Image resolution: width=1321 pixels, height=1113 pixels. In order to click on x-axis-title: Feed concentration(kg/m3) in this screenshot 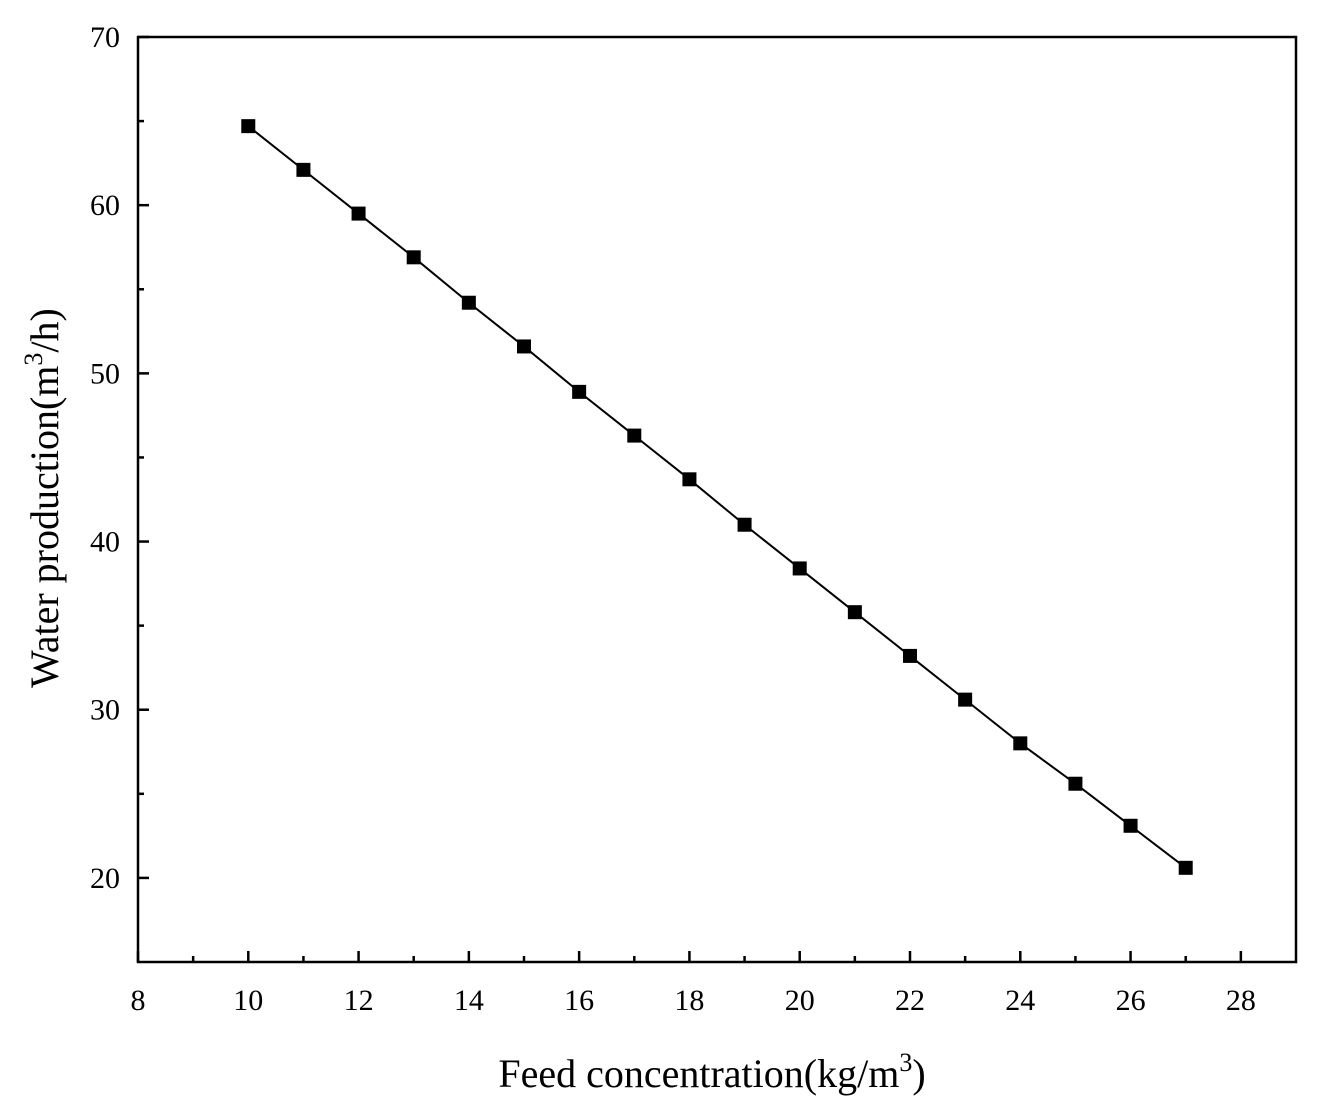, I will do `click(711, 1072)`.